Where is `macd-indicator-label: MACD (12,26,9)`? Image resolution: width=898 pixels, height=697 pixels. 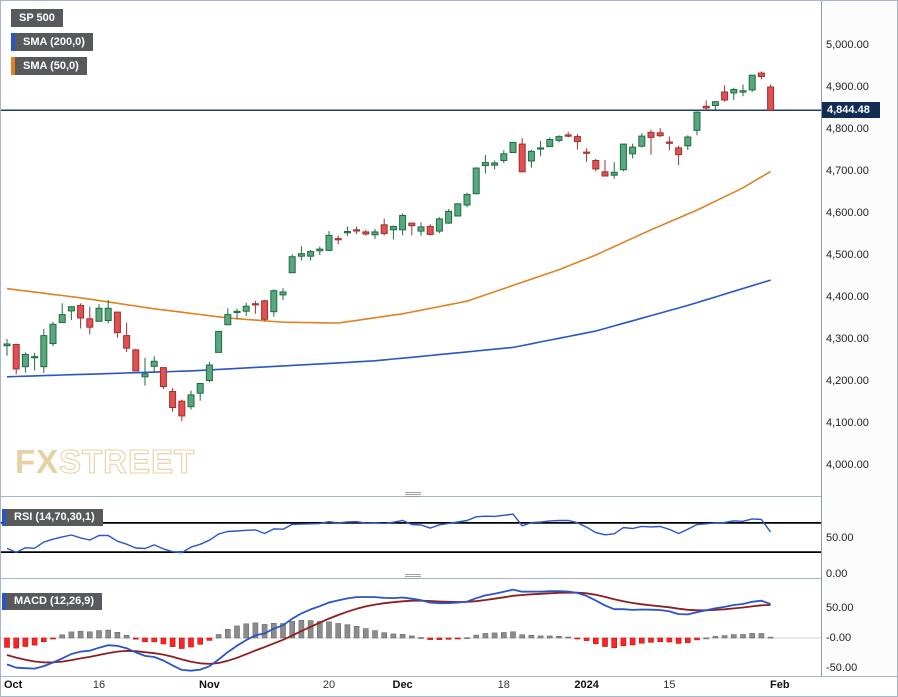 macd-indicator-label: MACD (12,26,9) is located at coordinates (52, 601).